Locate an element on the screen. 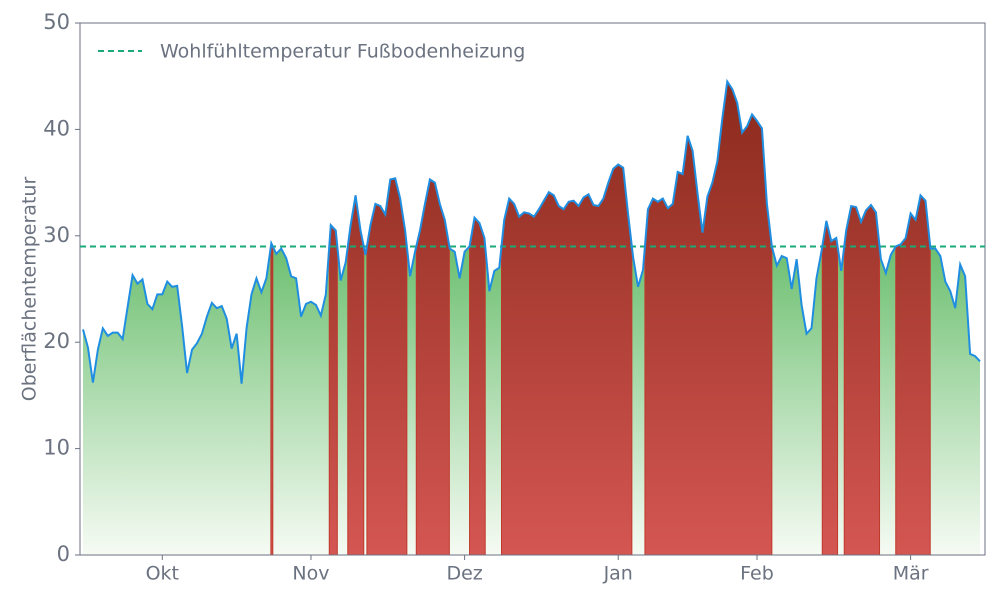 The width and height of the screenshot is (1000, 600). legend-label: Wohlfühltemperatur Fußbodenheizung is located at coordinates (342, 52).